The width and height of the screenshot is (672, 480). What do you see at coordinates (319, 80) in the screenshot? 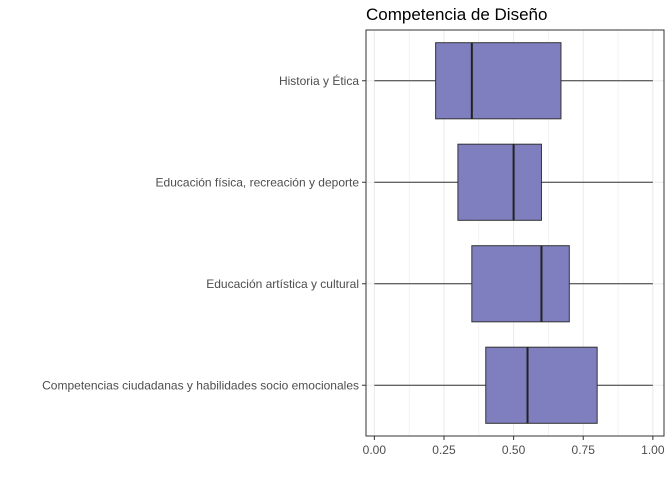
I see `ytick-label: Historia y Ética` at bounding box center [319, 80].